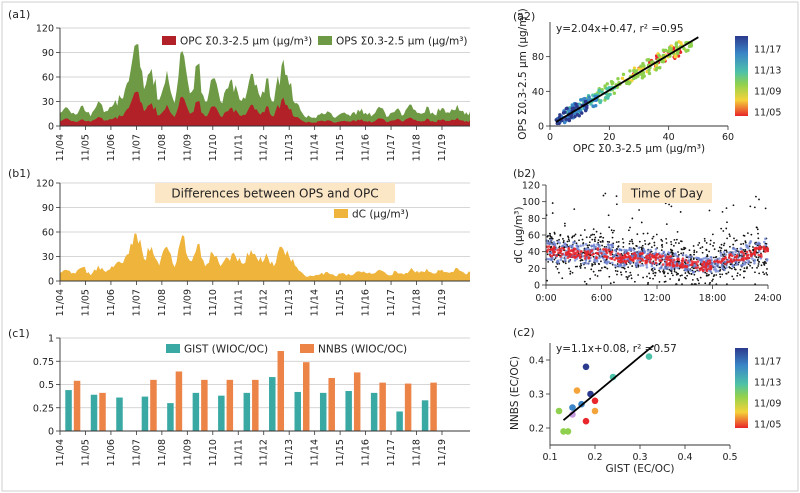 The height and width of the screenshot is (493, 800). I want to click on y-axis-title: OPS Σ0.3-2.5 μm (μg/m³), so click(523, 74).